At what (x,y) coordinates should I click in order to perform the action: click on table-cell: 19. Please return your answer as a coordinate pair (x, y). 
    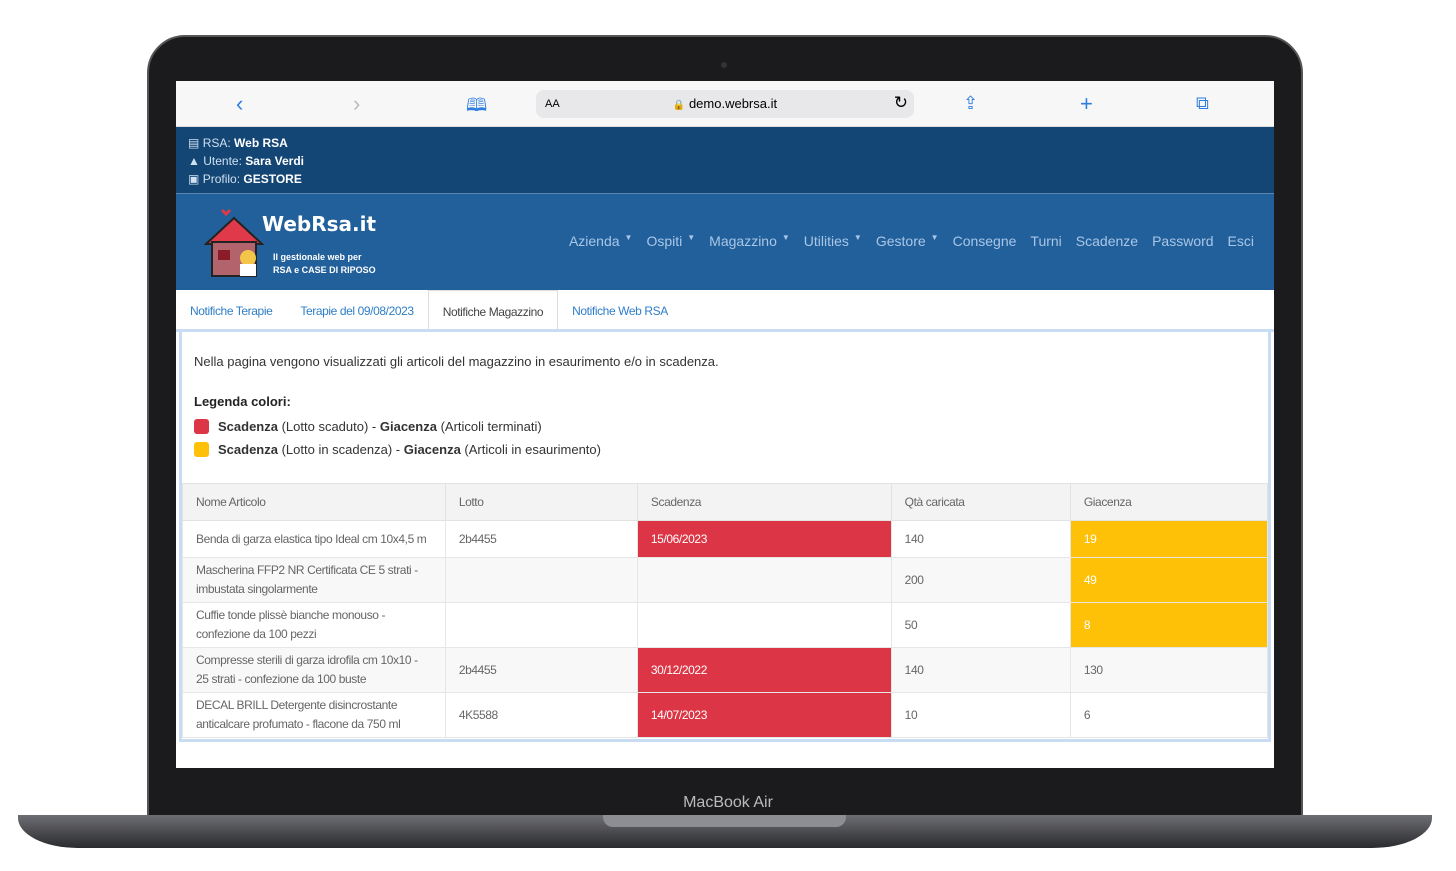
    Looking at the image, I should click on (1169, 539).